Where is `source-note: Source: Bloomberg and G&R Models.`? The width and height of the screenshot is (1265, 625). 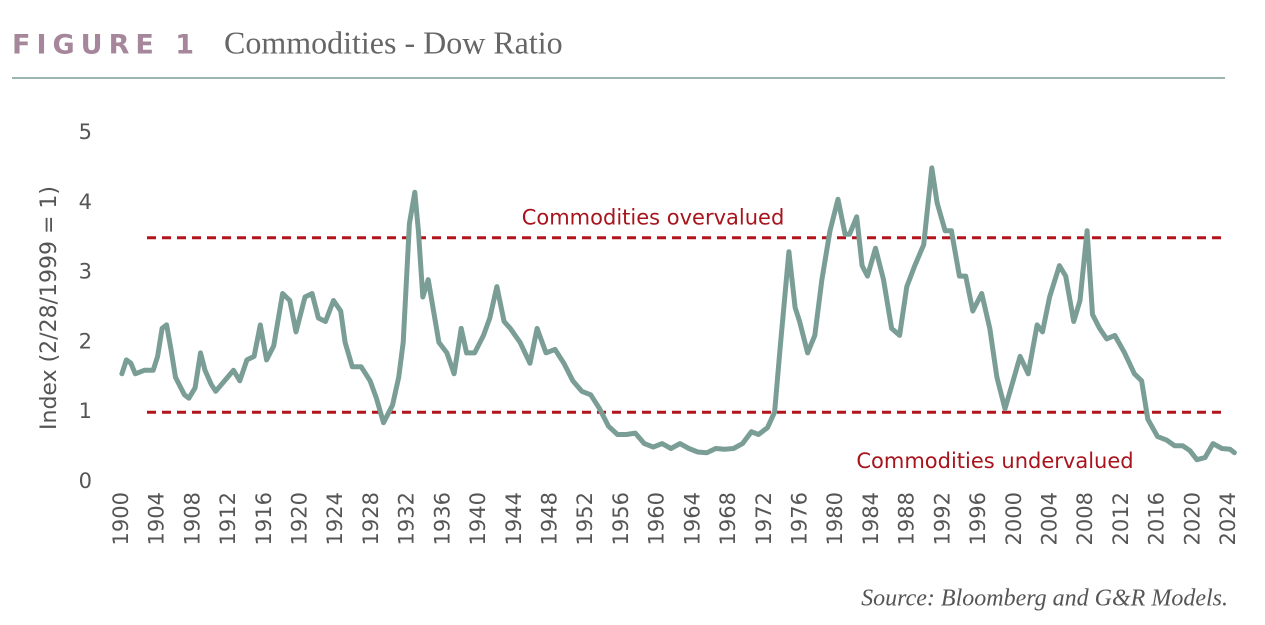 source-note: Source: Bloomberg and G&R Models. is located at coordinates (1044, 599).